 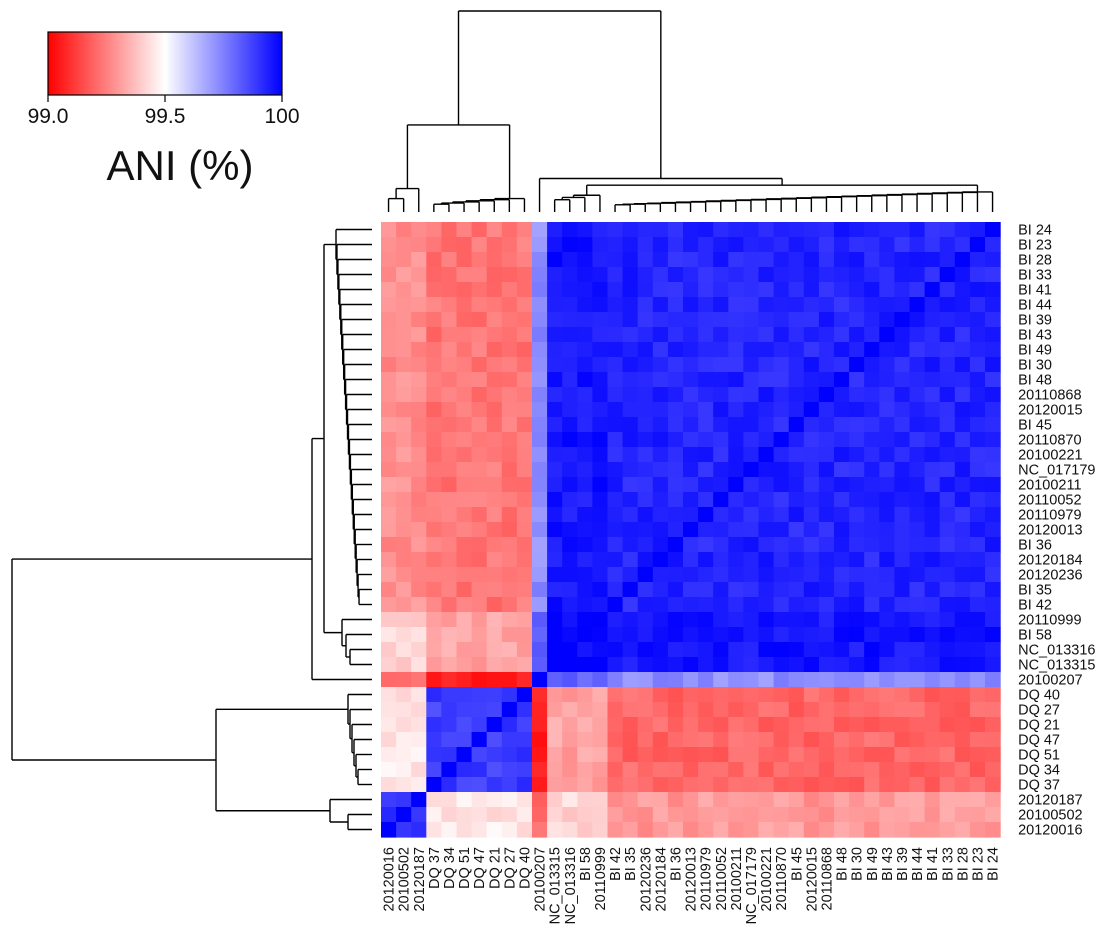 What do you see at coordinates (767, 879) in the screenshot?
I see `column-label: 20100221` at bounding box center [767, 879].